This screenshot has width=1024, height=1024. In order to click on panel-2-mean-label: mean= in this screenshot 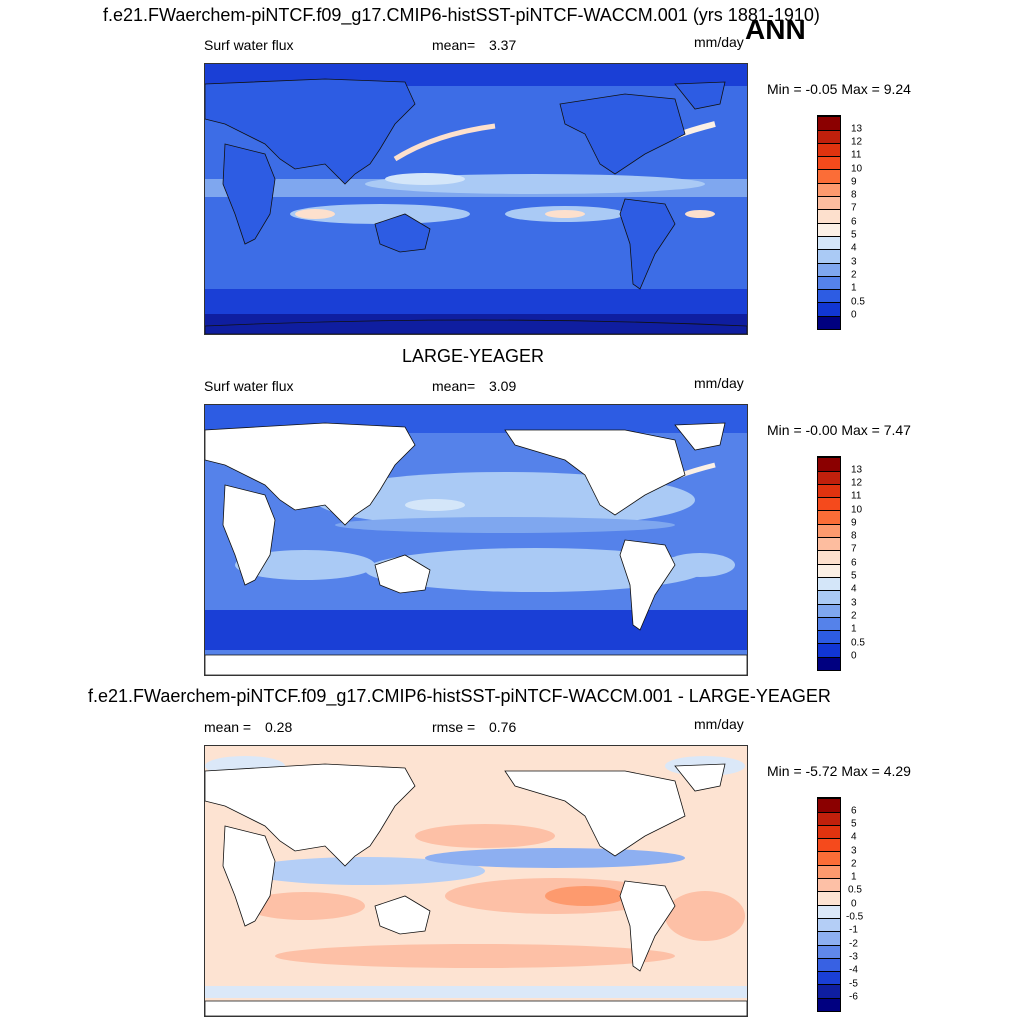, I will do `click(454, 386)`.